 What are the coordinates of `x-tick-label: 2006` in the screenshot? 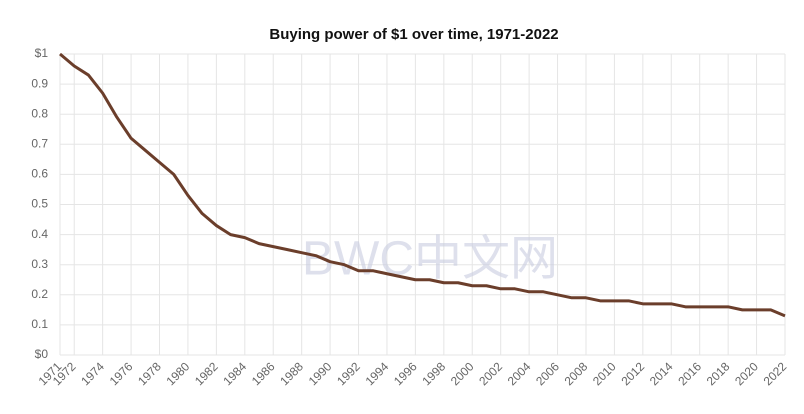 It's located at (547, 373).